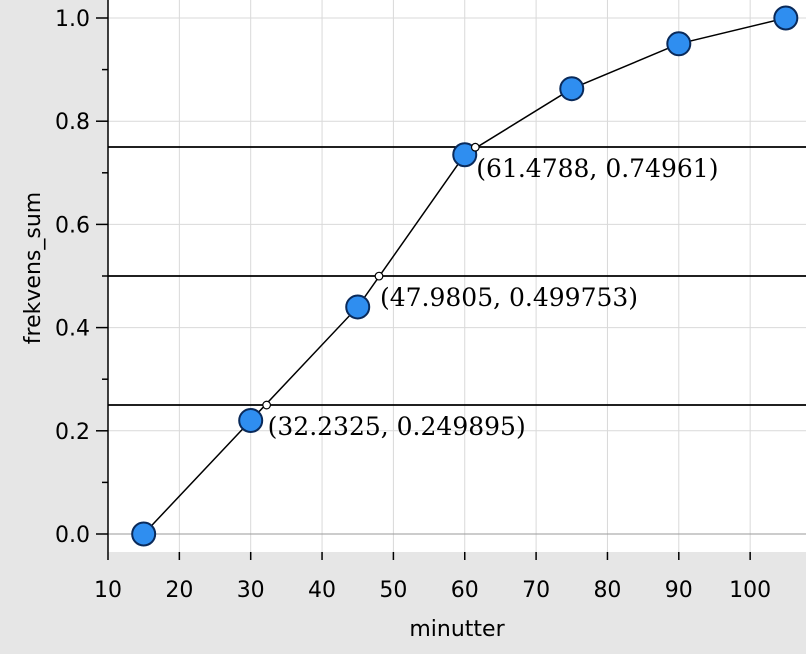  I want to click on x-tick-label: 10, so click(108, 590).